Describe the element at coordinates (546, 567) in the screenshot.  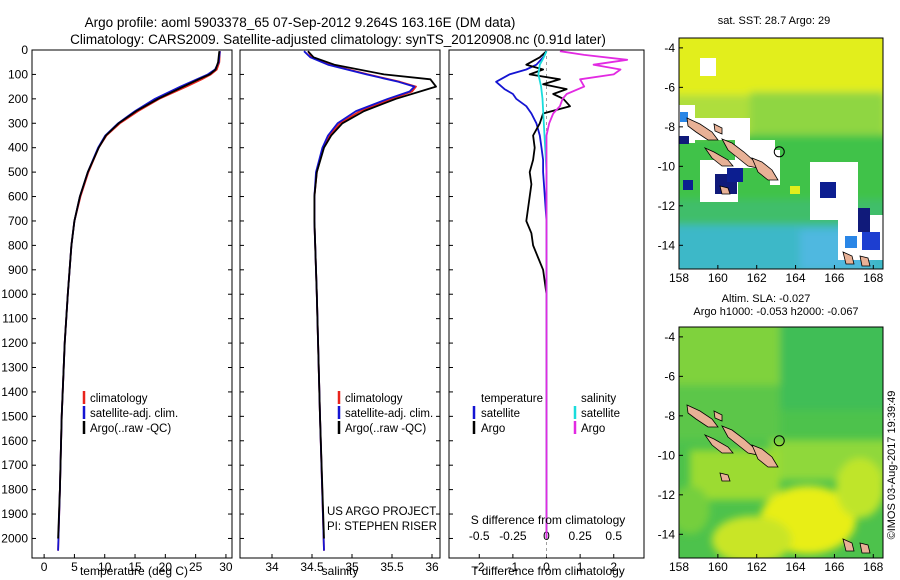
I see `x-tick-label: 0` at that location.